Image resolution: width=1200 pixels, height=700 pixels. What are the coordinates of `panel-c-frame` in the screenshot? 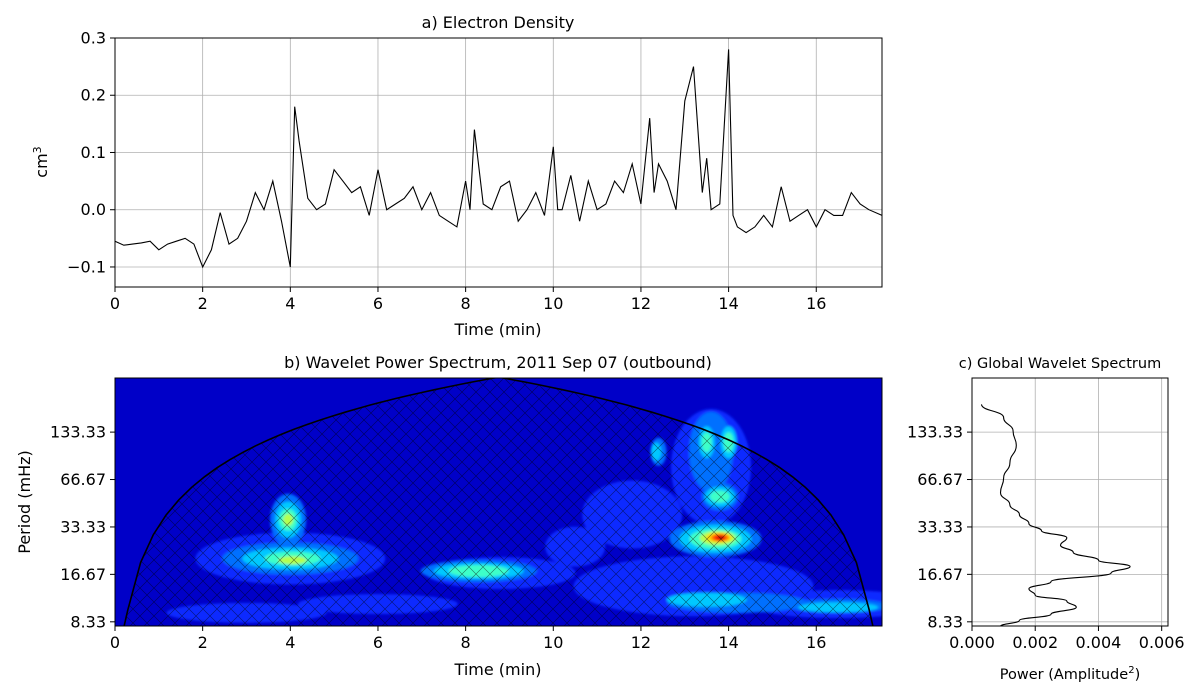 It's located at (1070, 502).